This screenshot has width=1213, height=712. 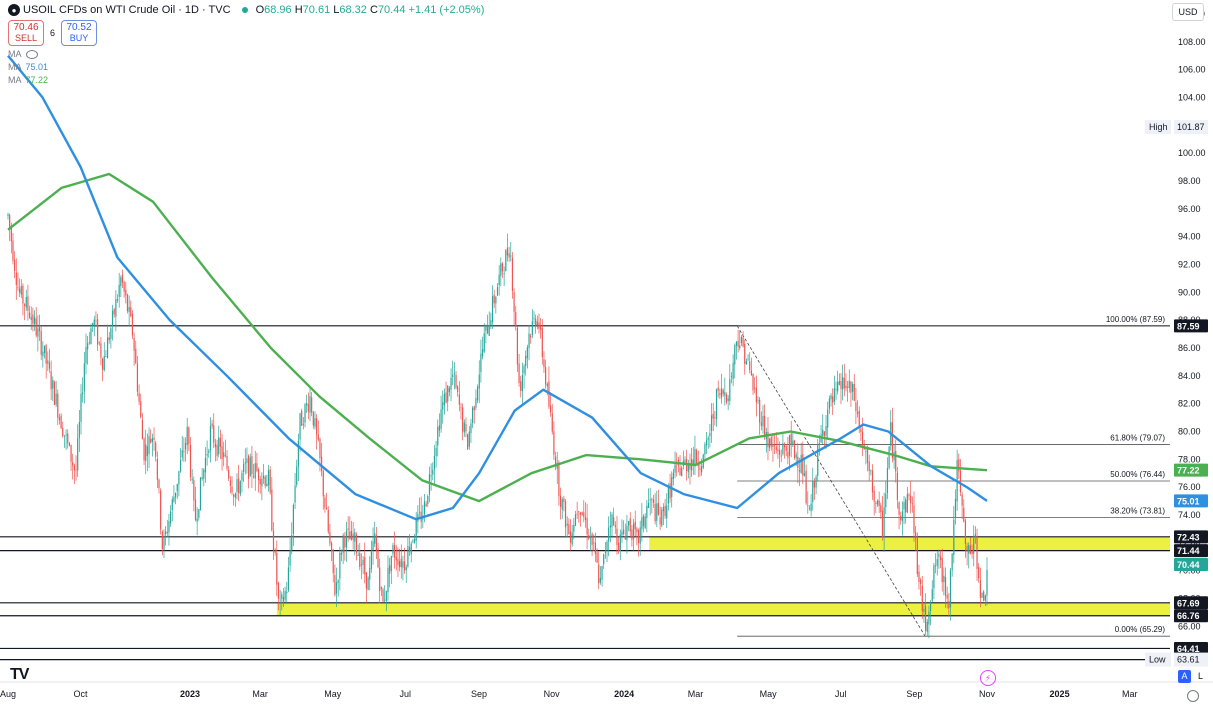 What do you see at coordinates (1188, 660) in the screenshot?
I see `extreme-value-1: 63.61` at bounding box center [1188, 660].